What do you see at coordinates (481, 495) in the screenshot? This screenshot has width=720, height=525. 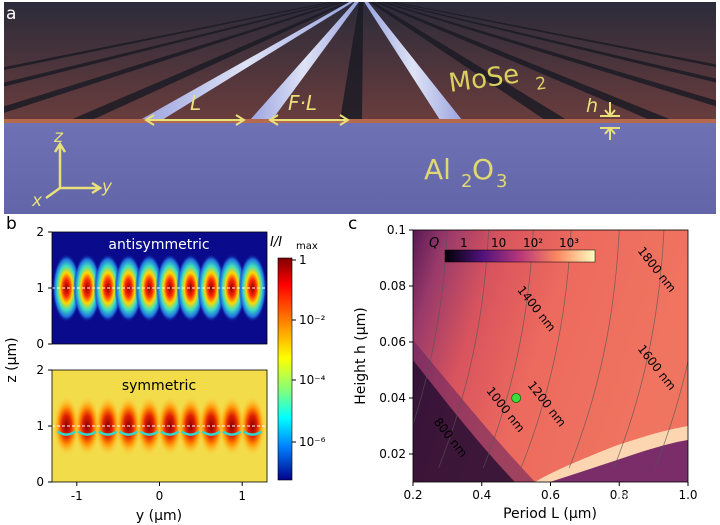 I see `panel-c-xtick-label: 0.4` at bounding box center [481, 495].